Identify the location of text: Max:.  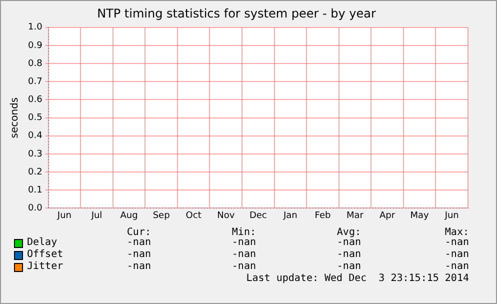
(456, 232).